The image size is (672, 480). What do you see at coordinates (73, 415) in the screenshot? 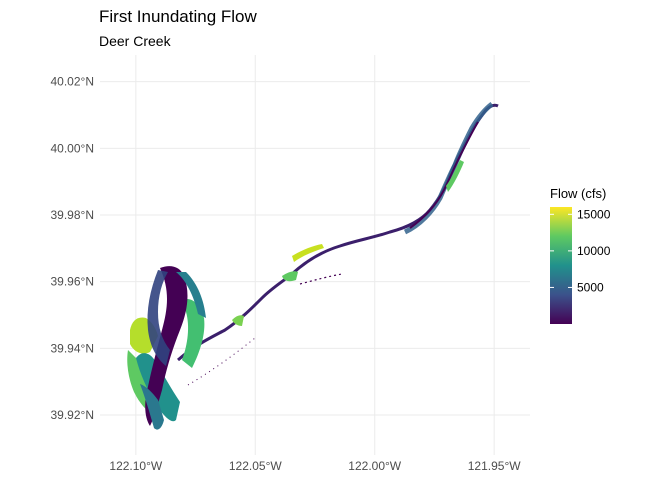
I see `y-tick-label: 39.92°N` at bounding box center [73, 415].